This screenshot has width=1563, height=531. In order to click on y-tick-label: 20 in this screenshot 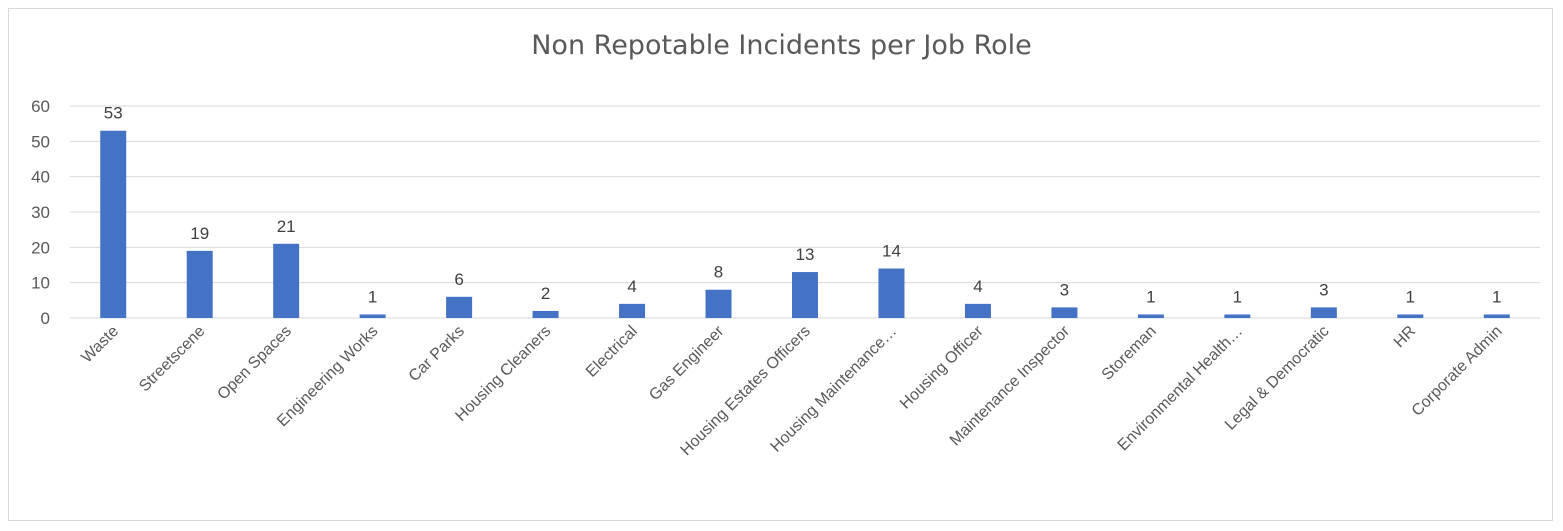, I will do `click(40, 247)`.